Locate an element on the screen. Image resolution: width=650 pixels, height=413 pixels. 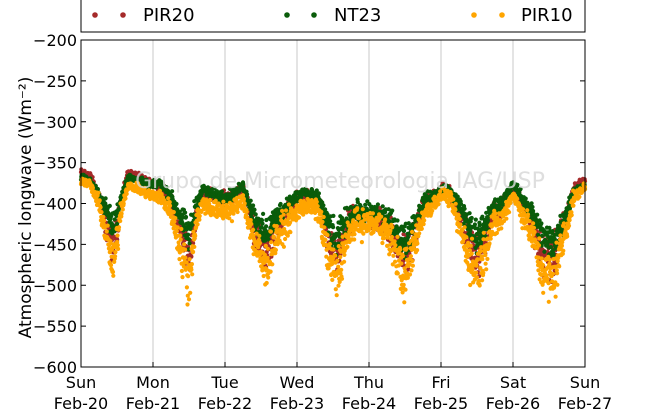
legend-label: NT23 is located at coordinates (357, 15).